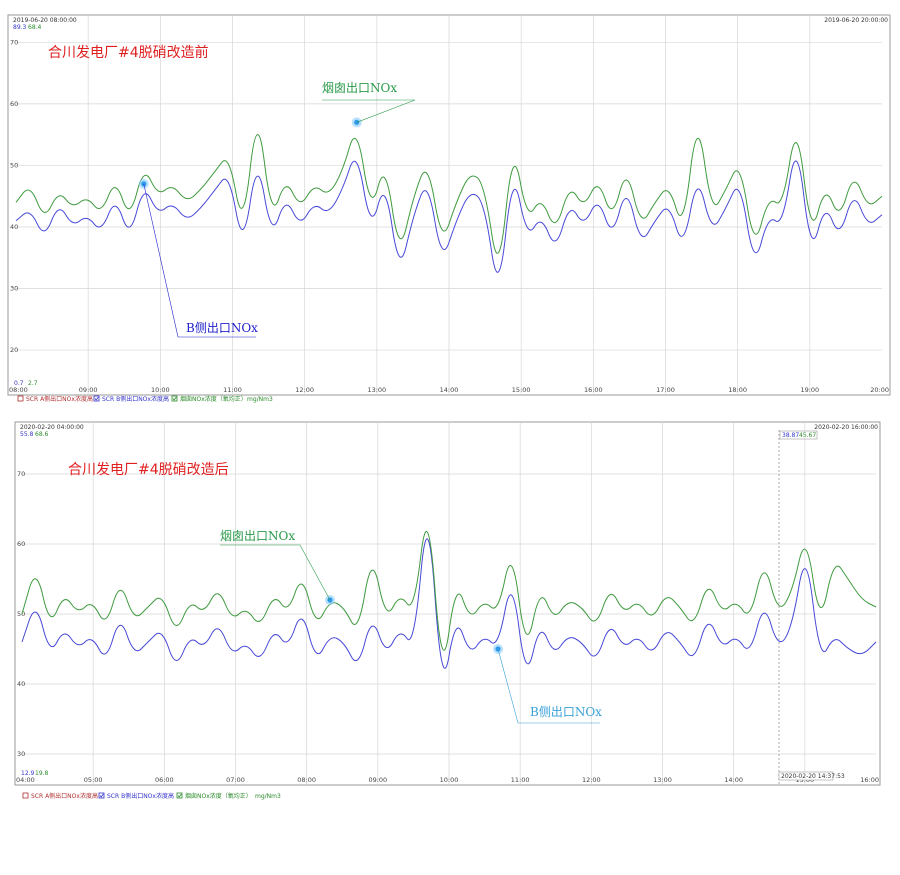 Image resolution: width=900 pixels, height=875 pixels. What do you see at coordinates (144, 184) in the screenshot?
I see `annotation-dot` at bounding box center [144, 184].